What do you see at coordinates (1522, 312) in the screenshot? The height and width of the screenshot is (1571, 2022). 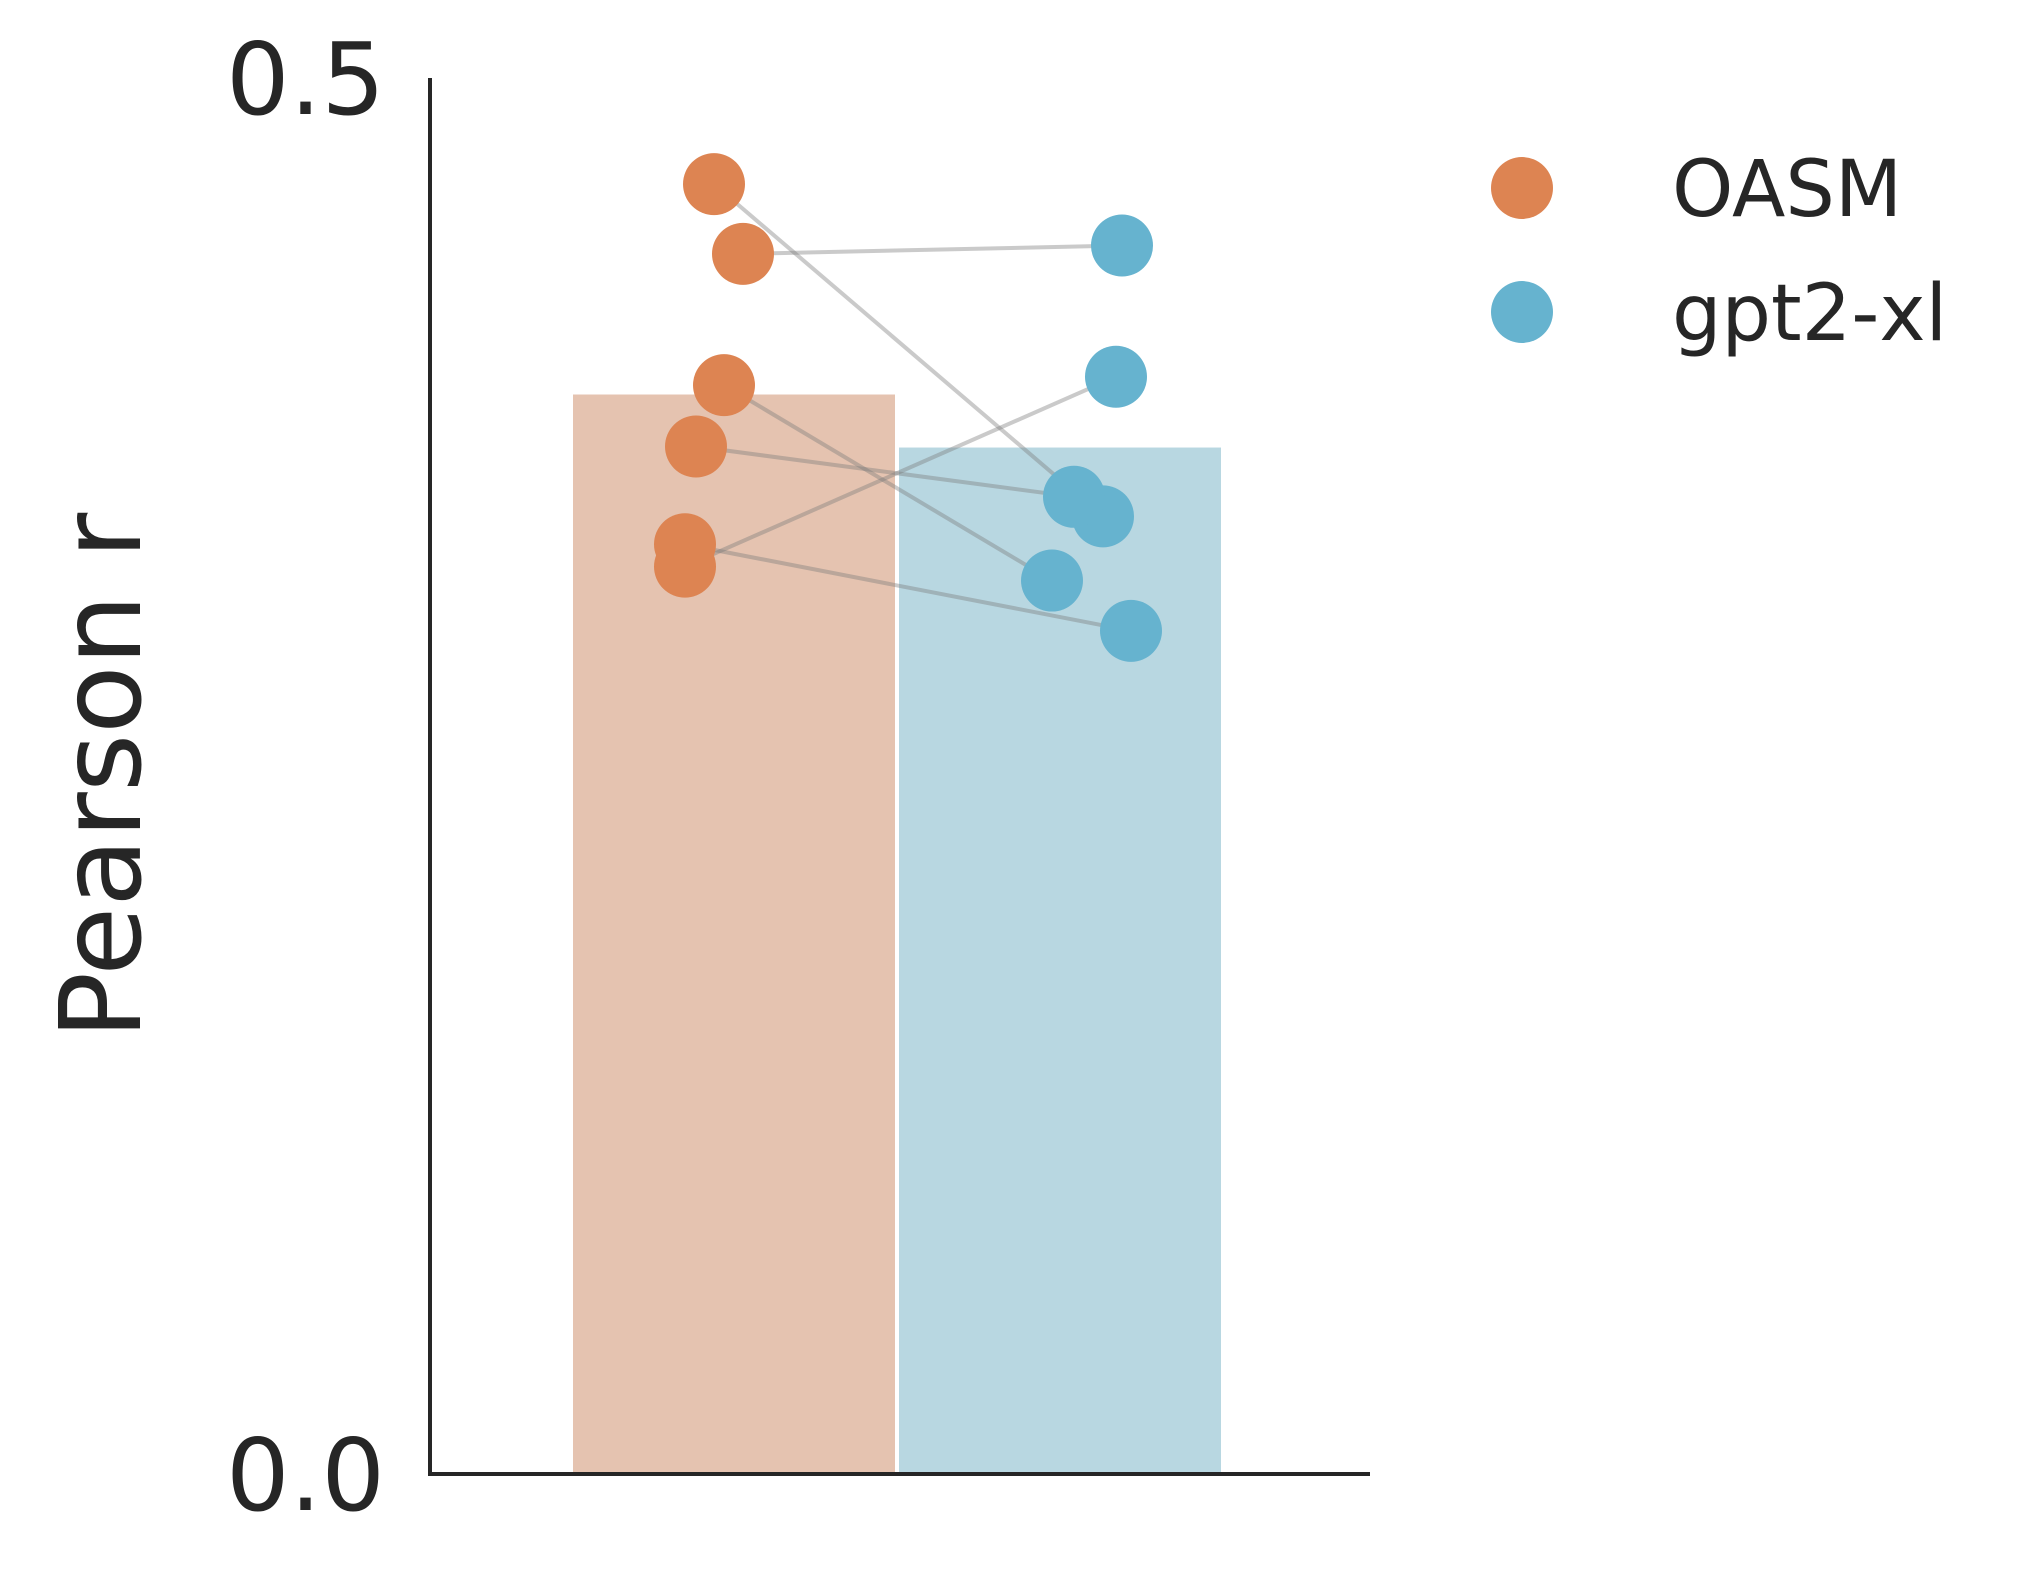 I see `legend-marker-gpt2-xl` at bounding box center [1522, 312].